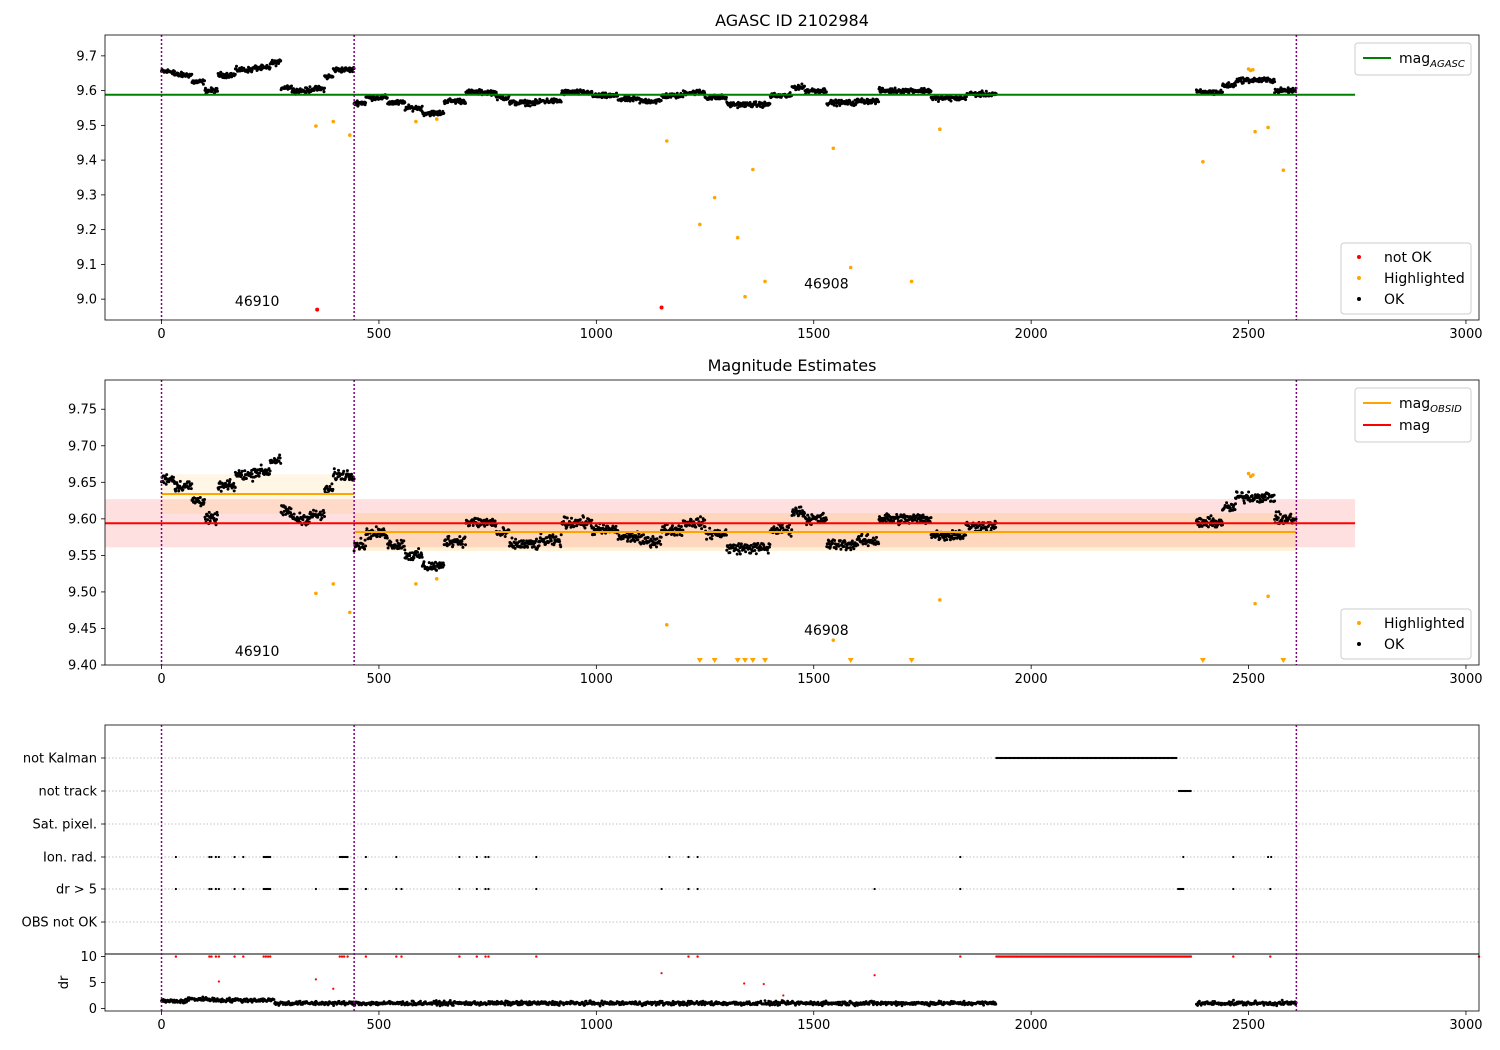 The width and height of the screenshot is (1500, 1050). Describe the element at coordinates (800, 183) in the screenshot. I see `highlighted-points` at that location.